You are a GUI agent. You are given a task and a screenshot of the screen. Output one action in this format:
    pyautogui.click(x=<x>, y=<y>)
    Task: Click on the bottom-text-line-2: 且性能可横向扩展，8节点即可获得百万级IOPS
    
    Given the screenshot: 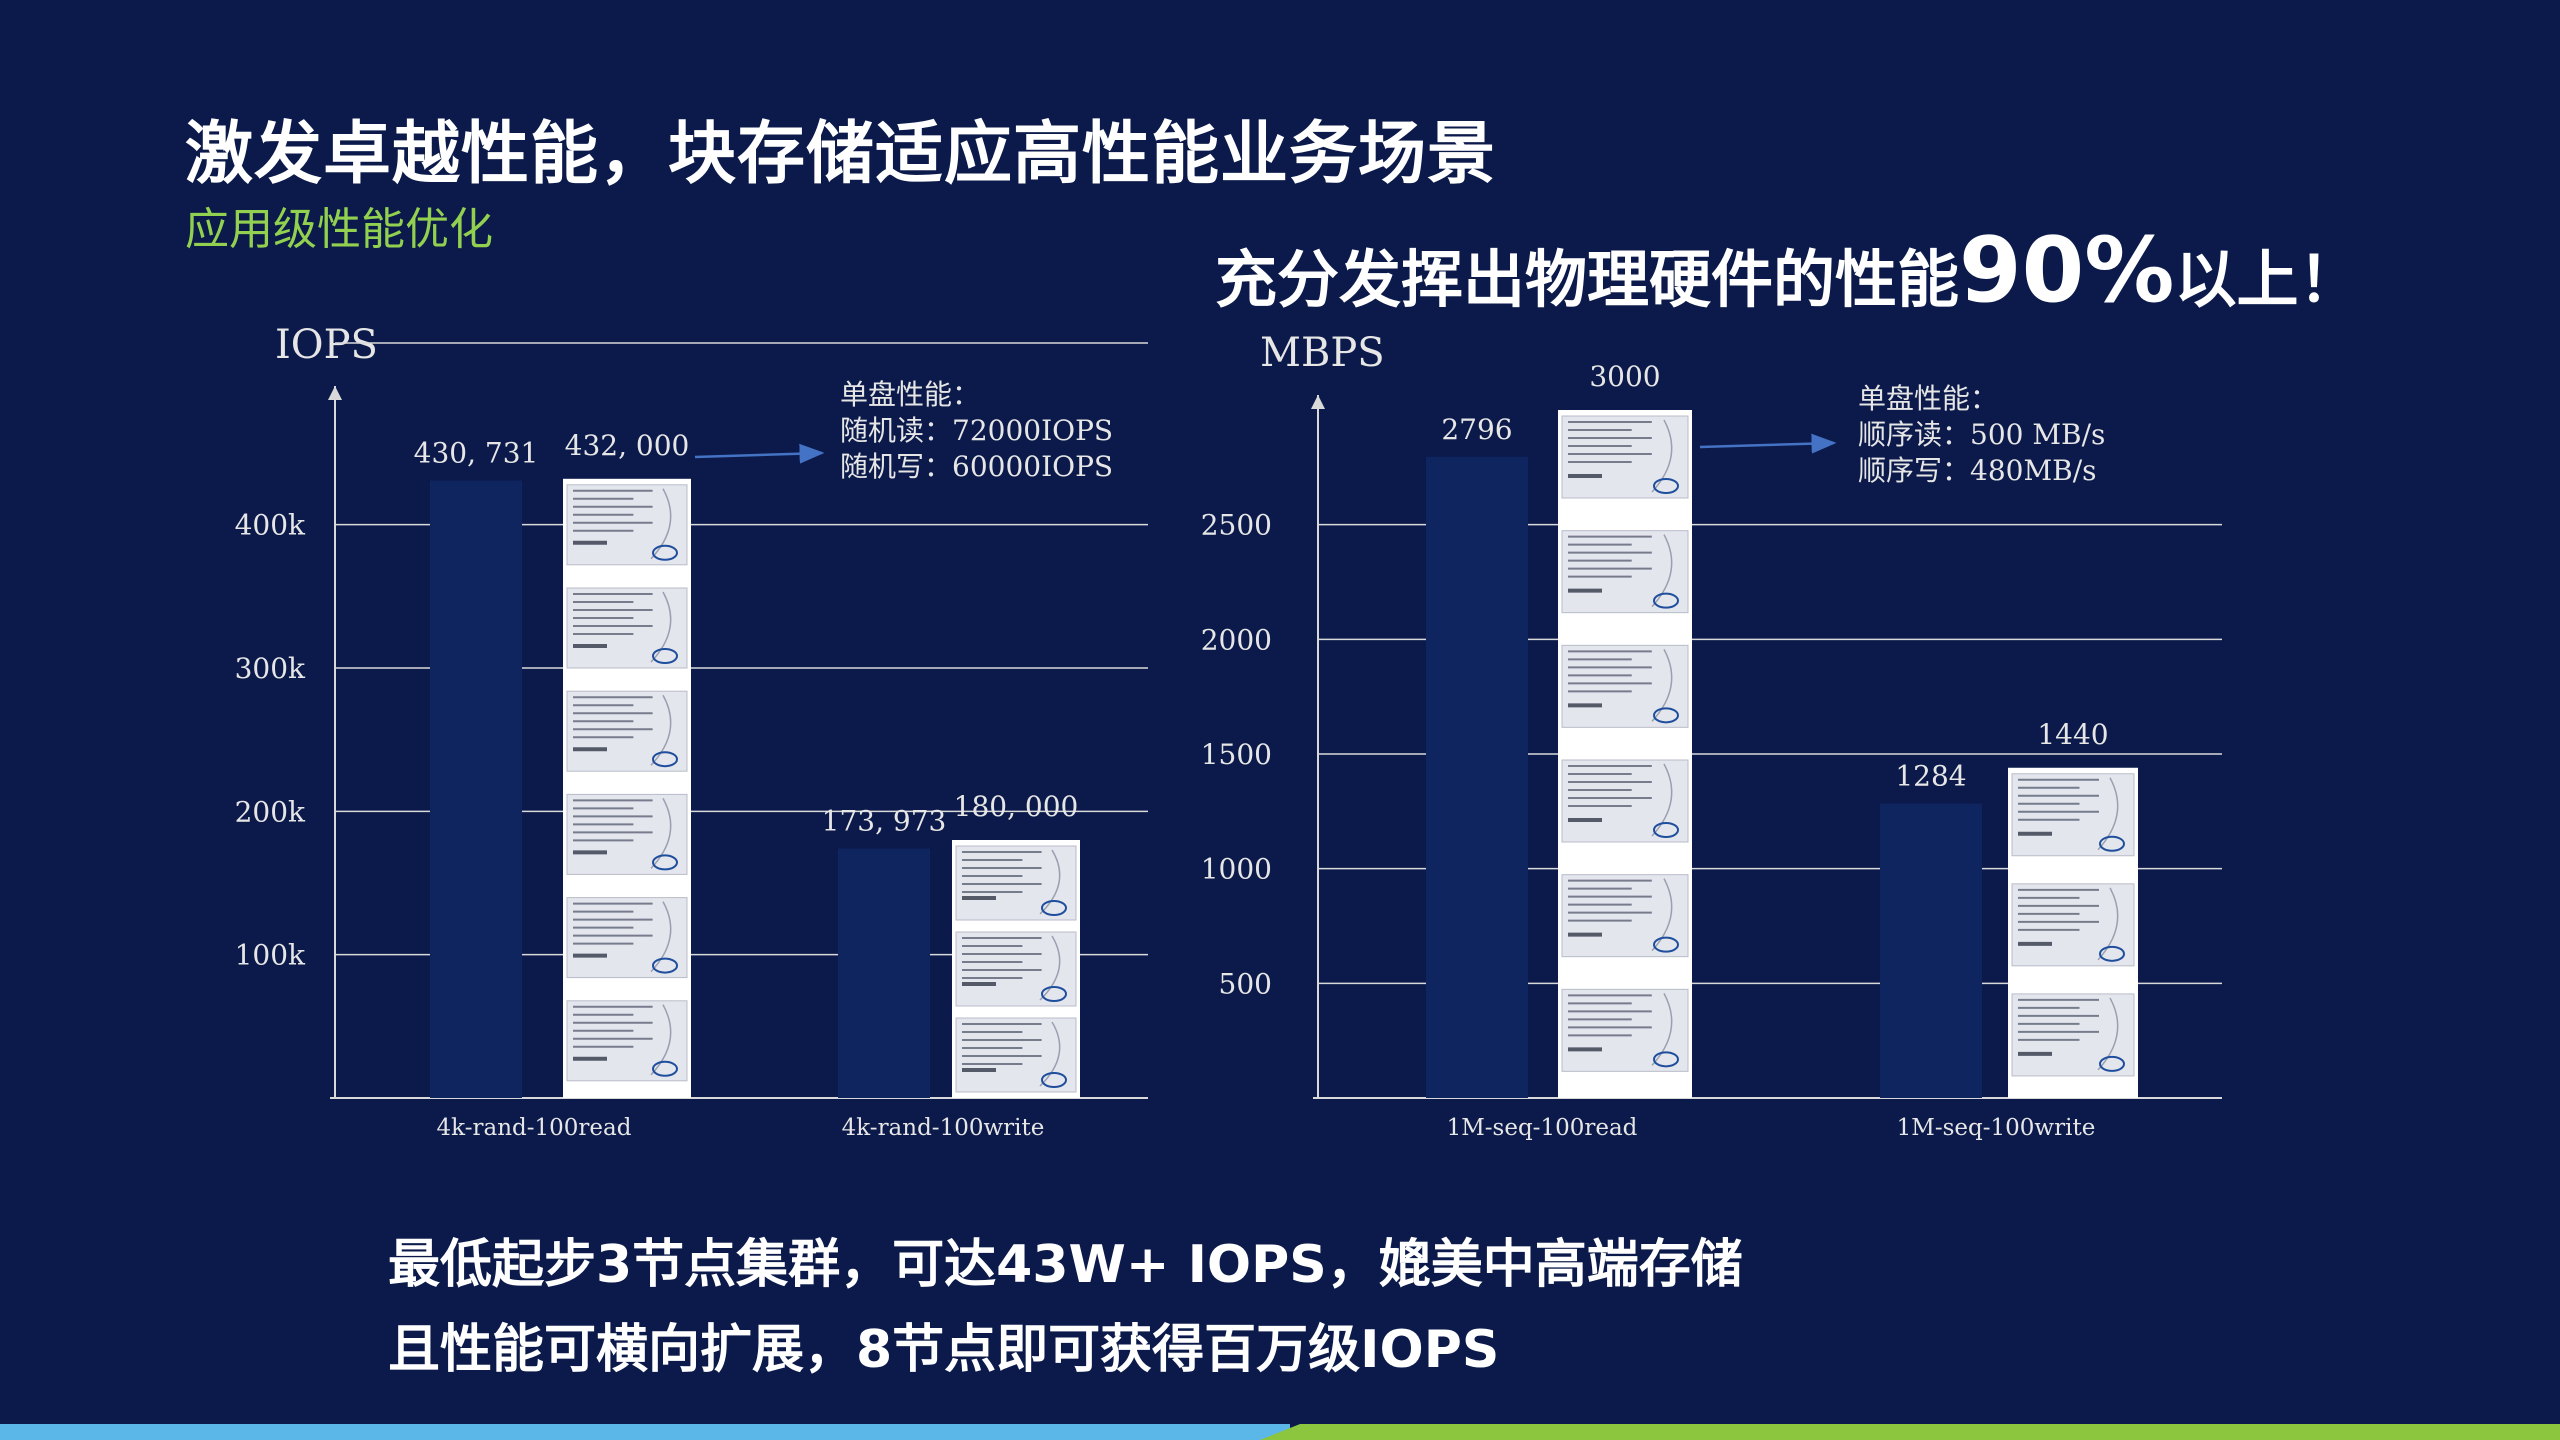 What is the action you would take?
    pyautogui.click(x=944, y=1350)
    